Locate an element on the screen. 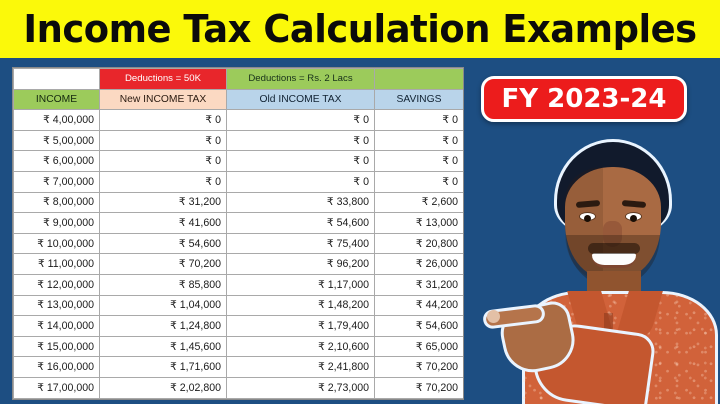 The image size is (720, 404). table-row: ₹ 13,00,000 ₹ 1,04,000 ₹ 1,48,200 ₹ 44,200 is located at coordinates (238, 305).